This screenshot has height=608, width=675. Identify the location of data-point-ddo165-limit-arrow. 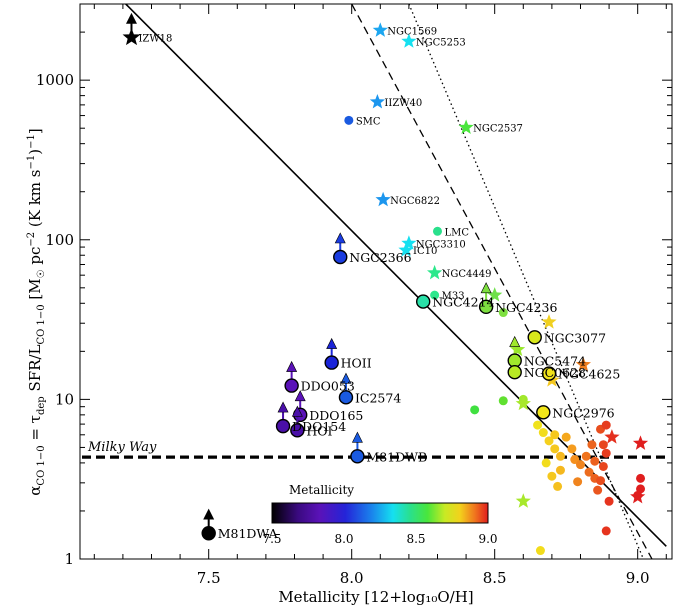
(300, 399).